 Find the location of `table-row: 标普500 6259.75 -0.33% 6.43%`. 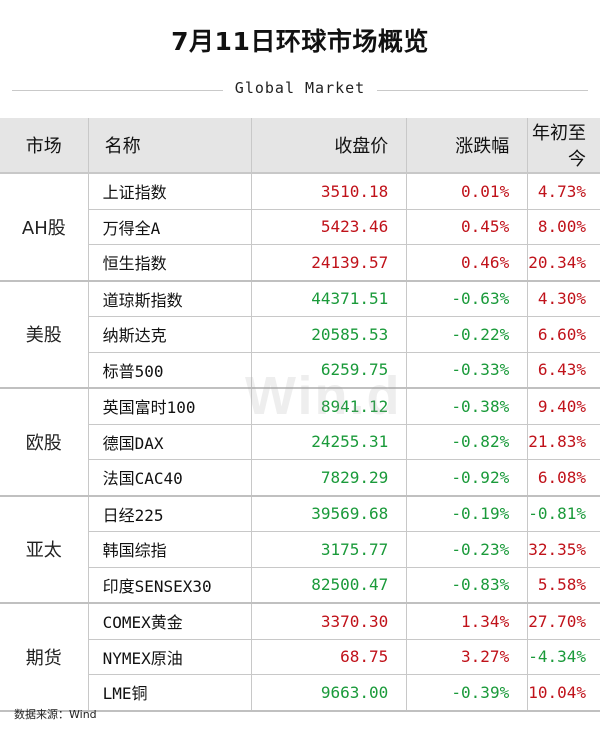

table-row: 标普500 6259.75 -0.33% 6.43% is located at coordinates (300, 370).